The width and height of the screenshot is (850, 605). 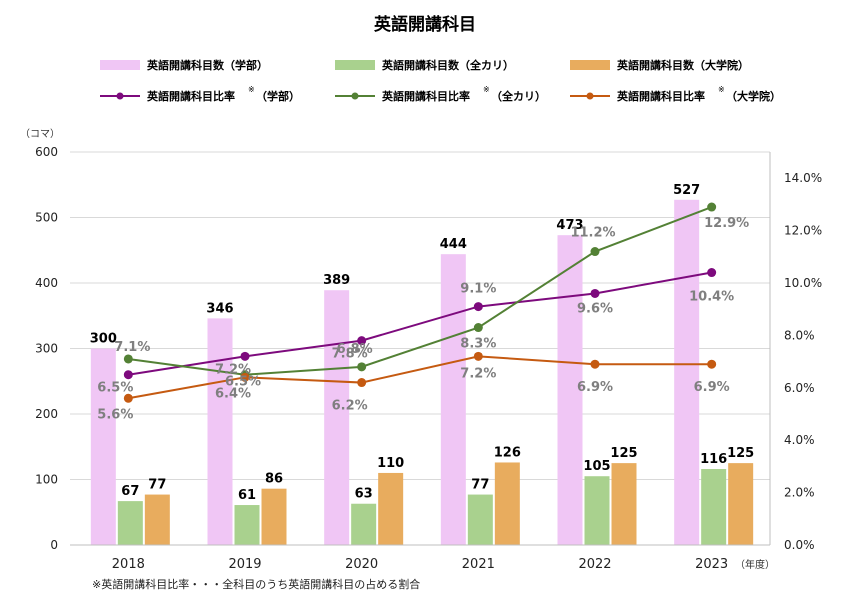 I want to click on y2-tick-label: 0.0%, so click(x=799, y=545).